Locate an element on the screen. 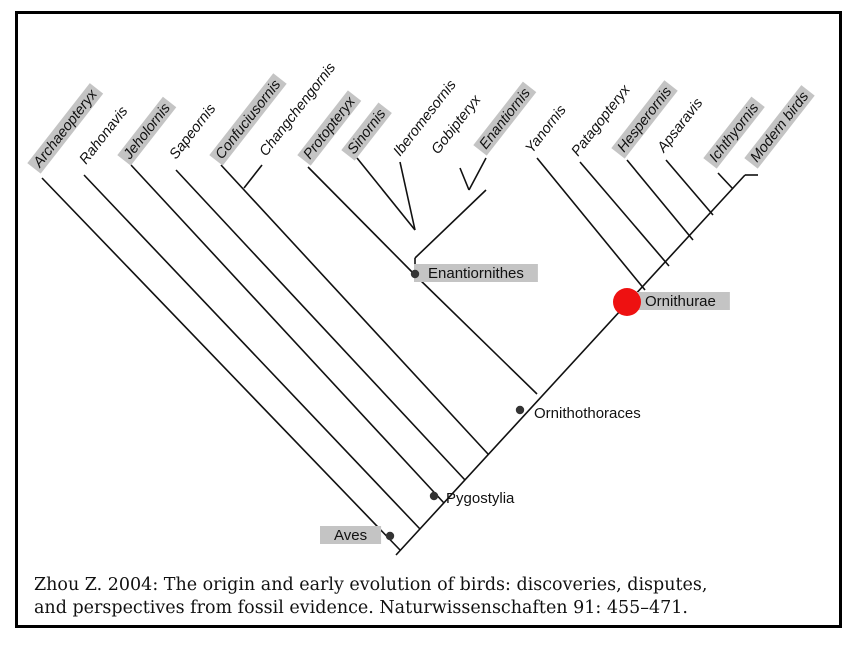 Image resolution: width=862 pixels, height=646 pixels. taxon-highlight-archaeopteryx is located at coordinates (65, 128).